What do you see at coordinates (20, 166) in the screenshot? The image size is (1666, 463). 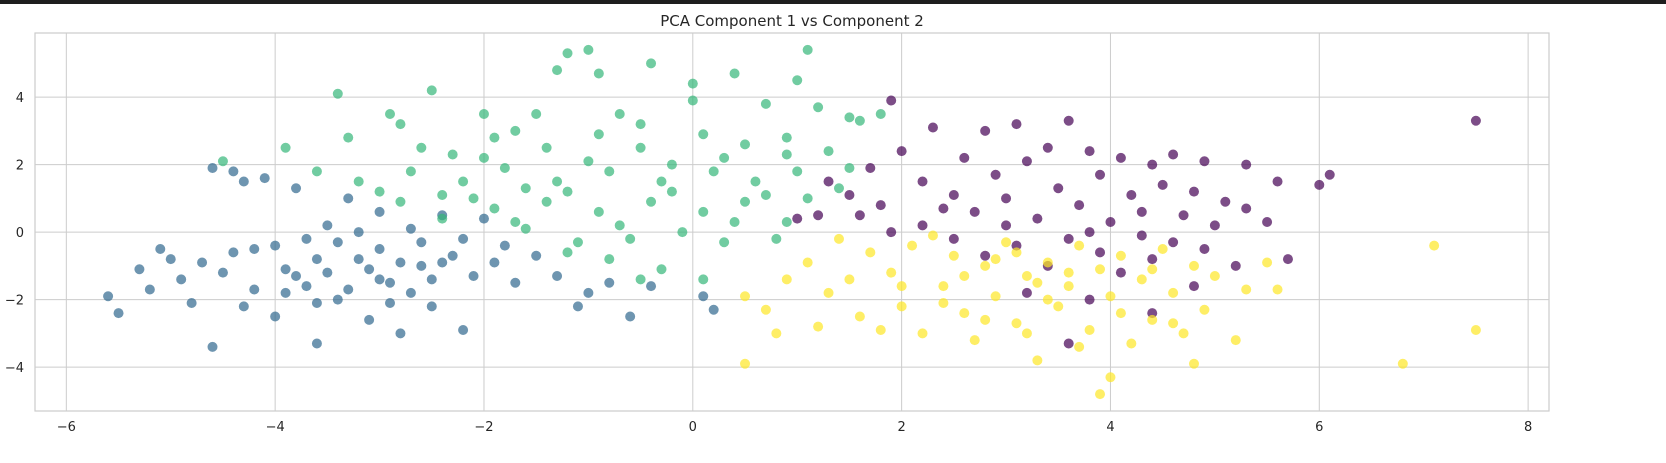 I see `y-tick-label: 2` at bounding box center [20, 166].